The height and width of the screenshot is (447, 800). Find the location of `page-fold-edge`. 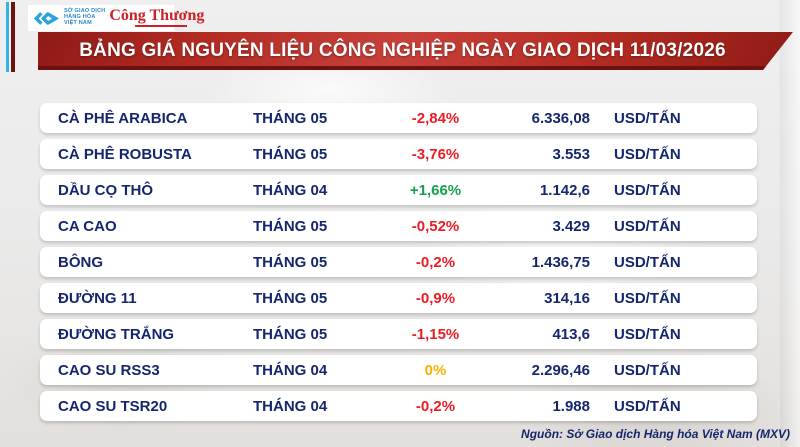

page-fold-edge is located at coordinates (789, 223).